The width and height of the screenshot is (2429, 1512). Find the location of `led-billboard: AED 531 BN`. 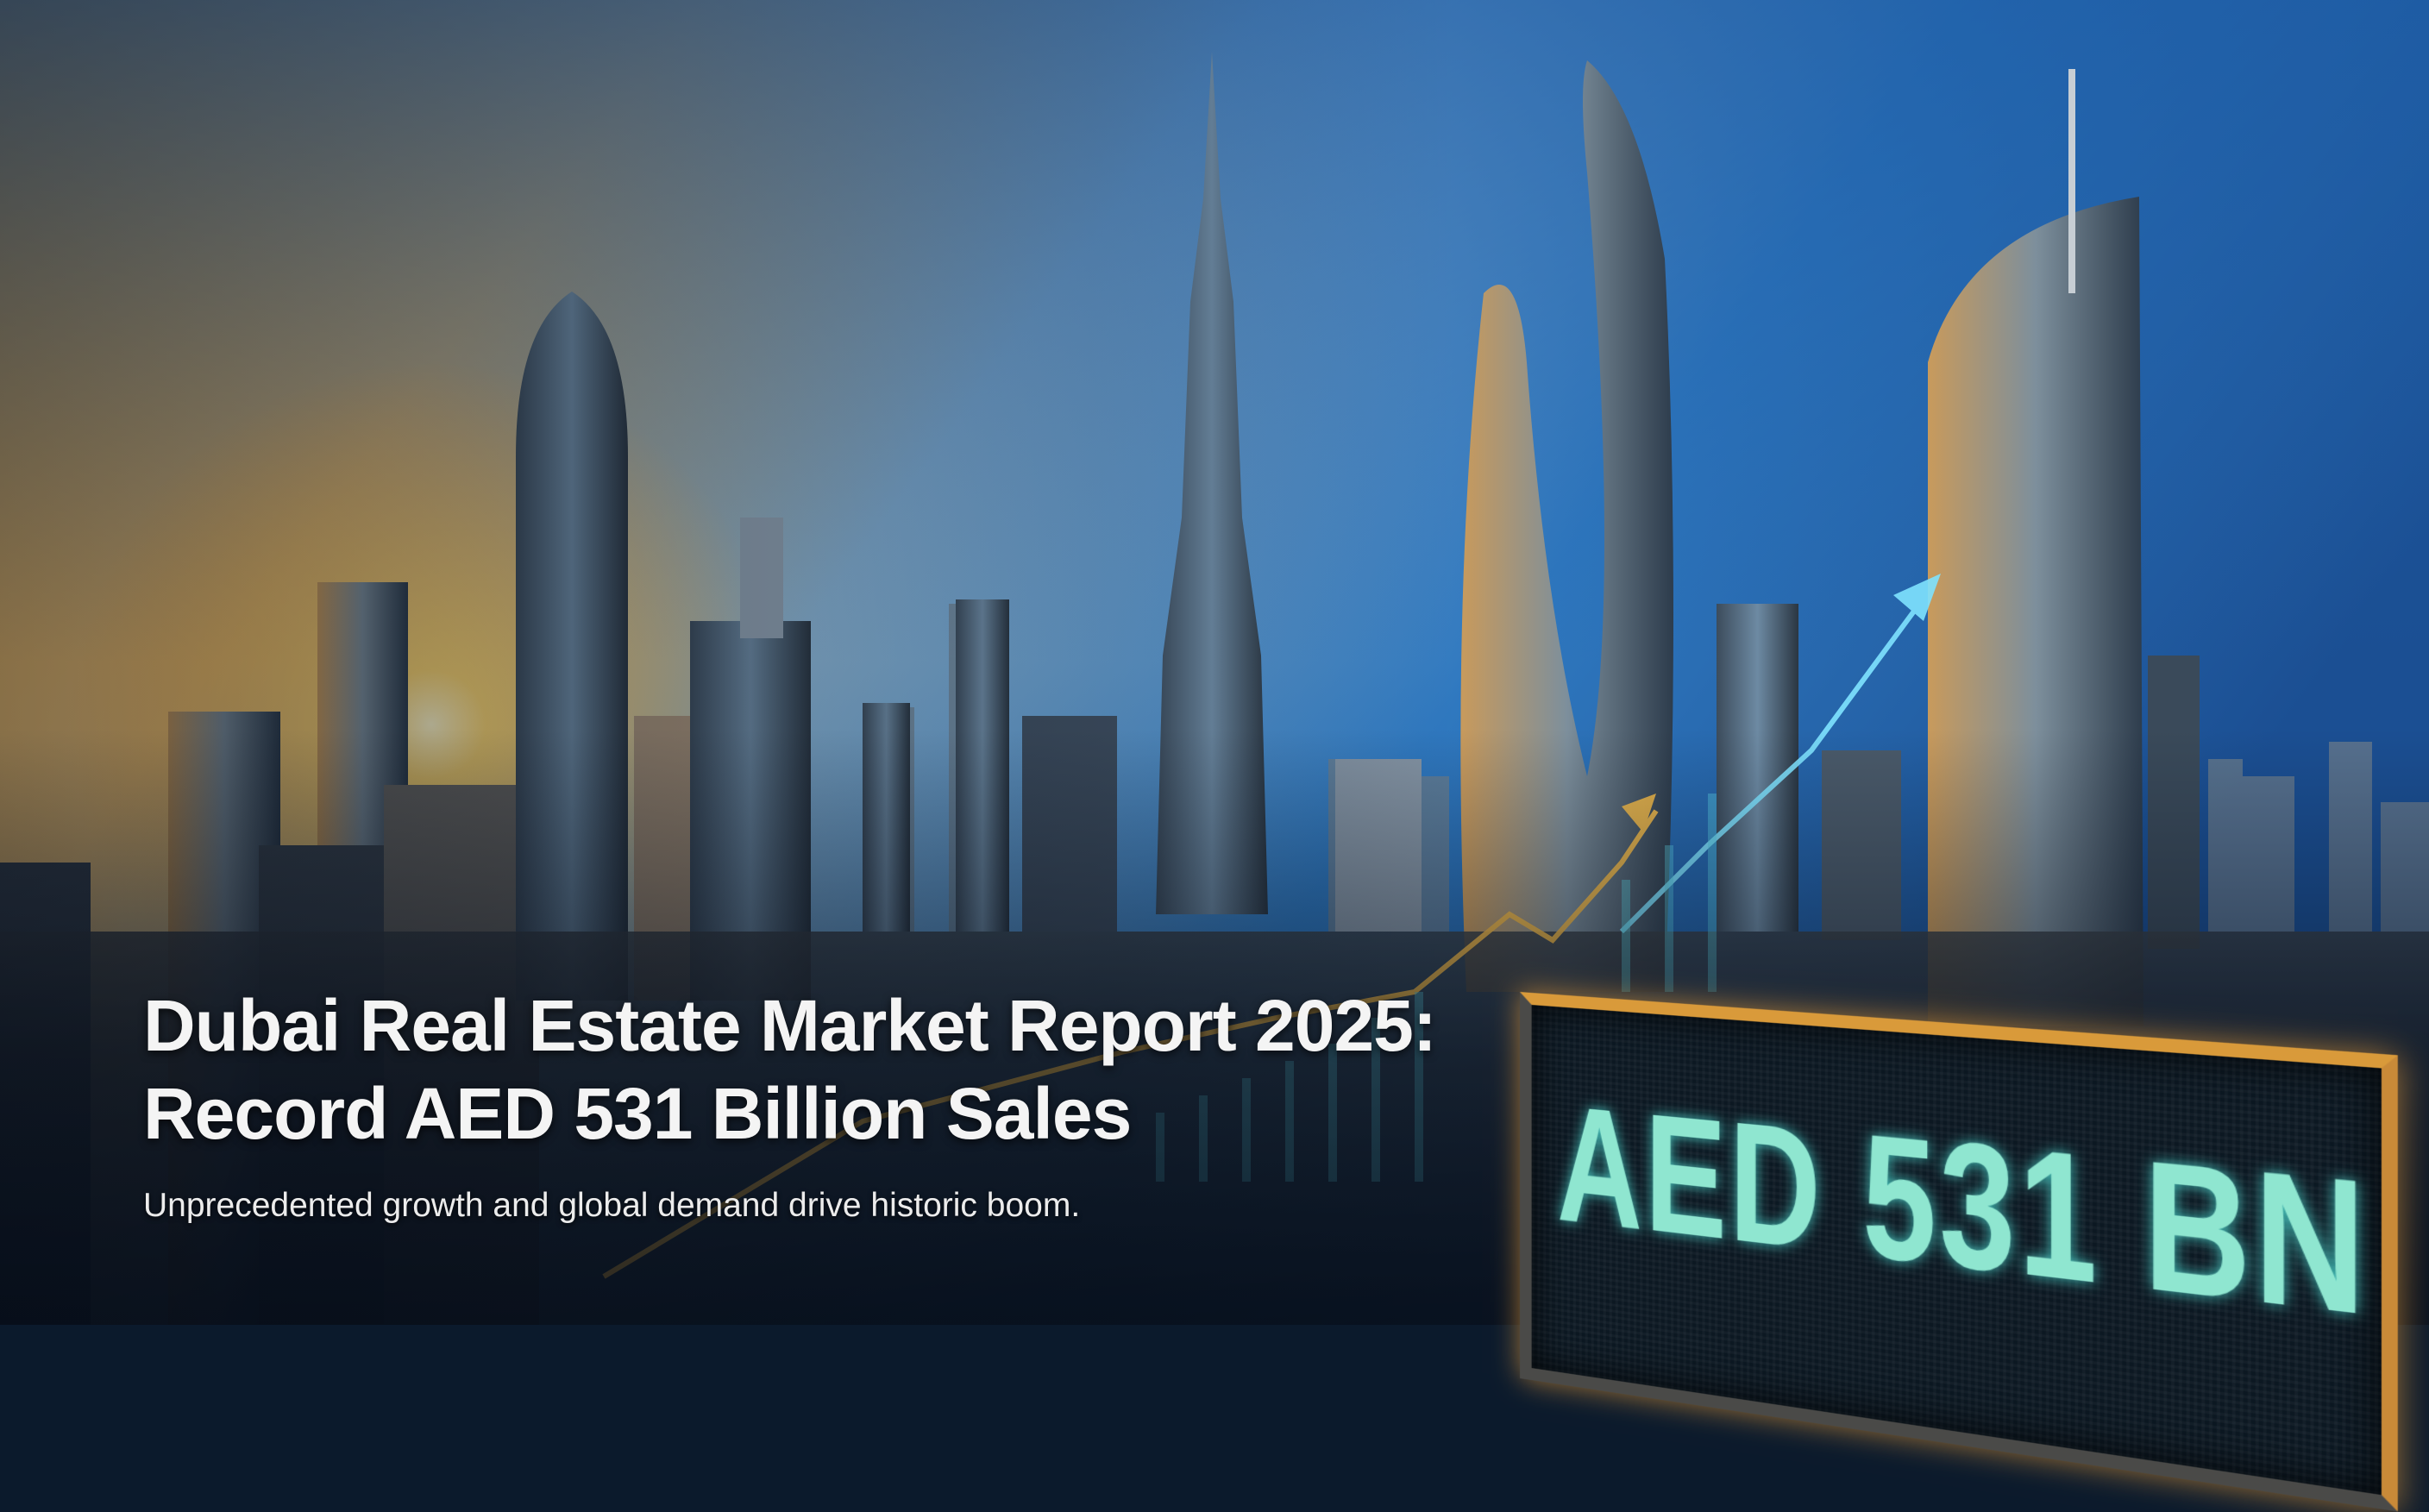

led-billboard: AED 531 BN is located at coordinates (1959, 1252).